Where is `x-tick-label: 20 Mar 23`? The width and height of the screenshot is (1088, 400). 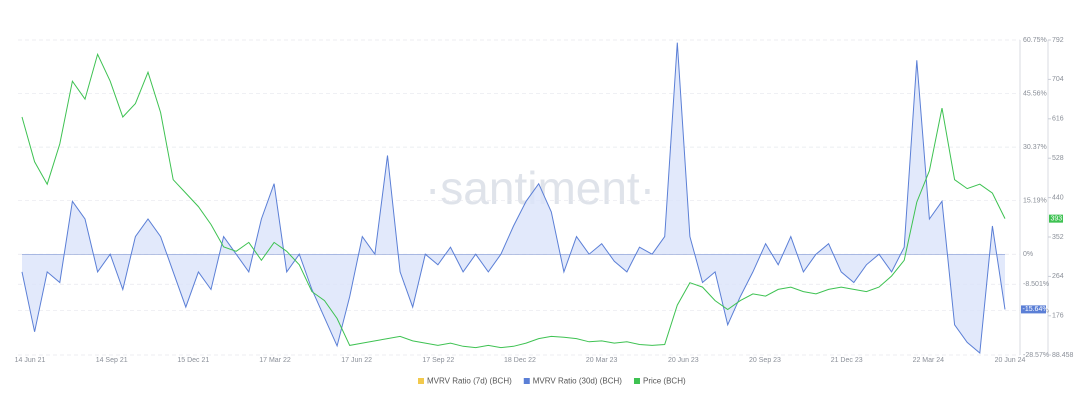
x-tick-label: 20 Mar 23 is located at coordinates (602, 360).